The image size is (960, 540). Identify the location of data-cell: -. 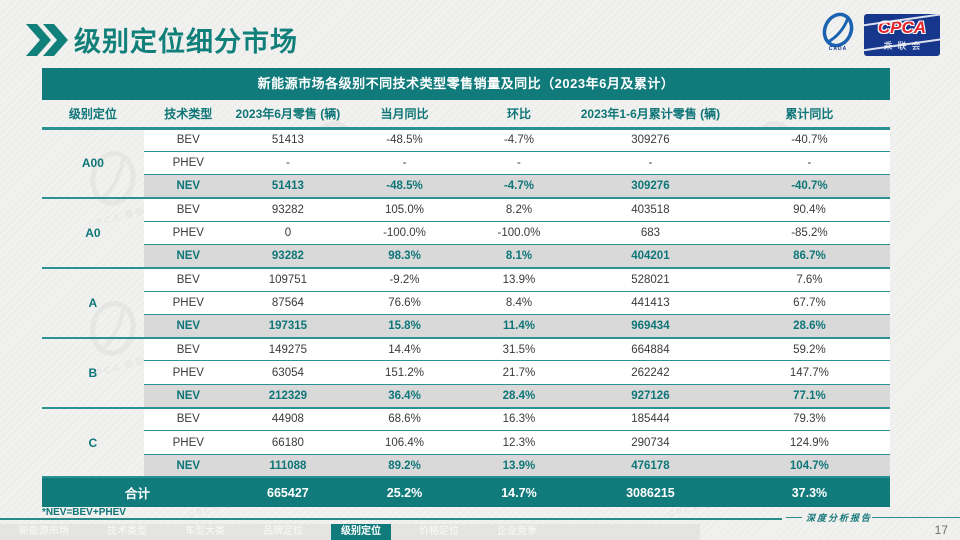
(809, 163).